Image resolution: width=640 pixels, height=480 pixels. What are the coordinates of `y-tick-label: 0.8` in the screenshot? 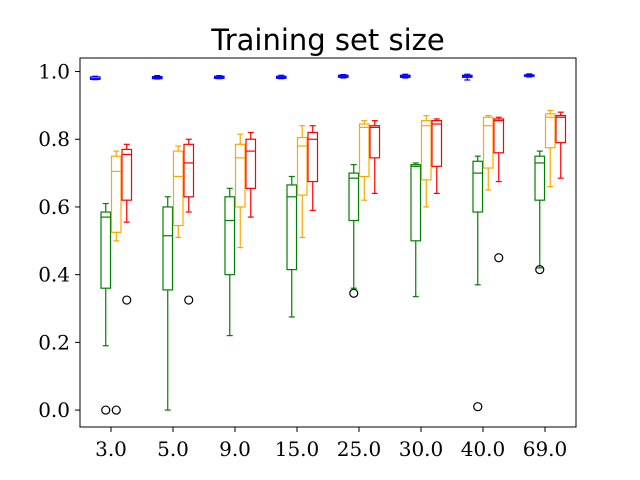 It's located at (54, 139).